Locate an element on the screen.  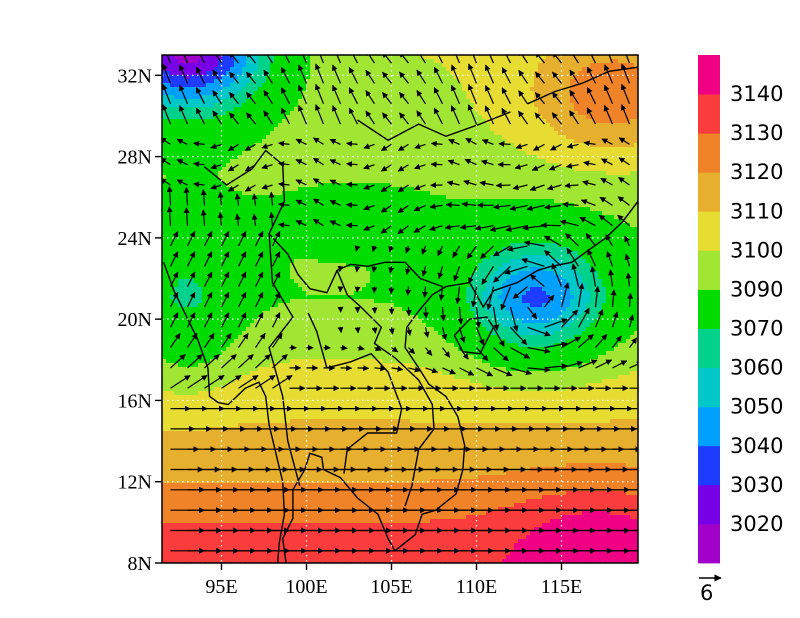
colorbar-label: 3130 is located at coordinates (756, 133).